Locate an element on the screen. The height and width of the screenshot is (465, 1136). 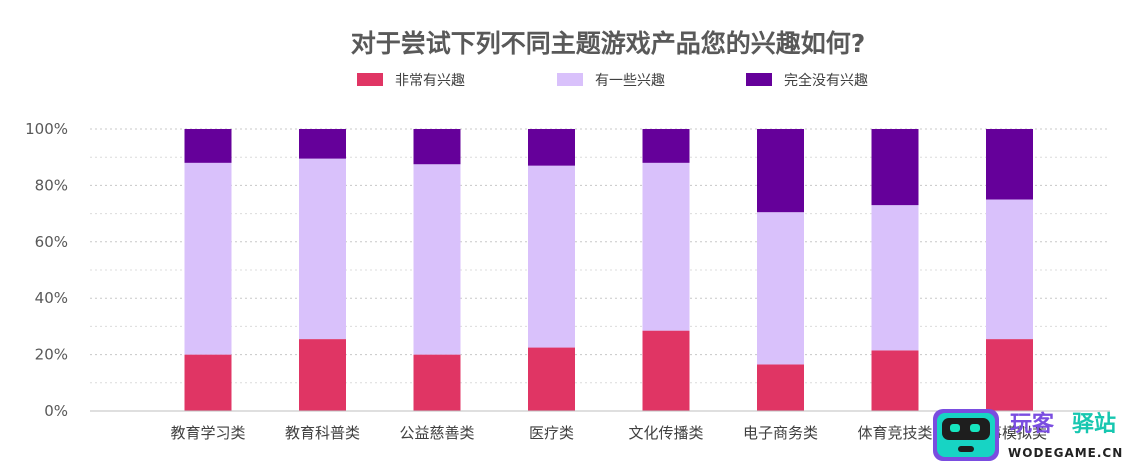
legend-label: 非常有兴趣 is located at coordinates (430, 81).